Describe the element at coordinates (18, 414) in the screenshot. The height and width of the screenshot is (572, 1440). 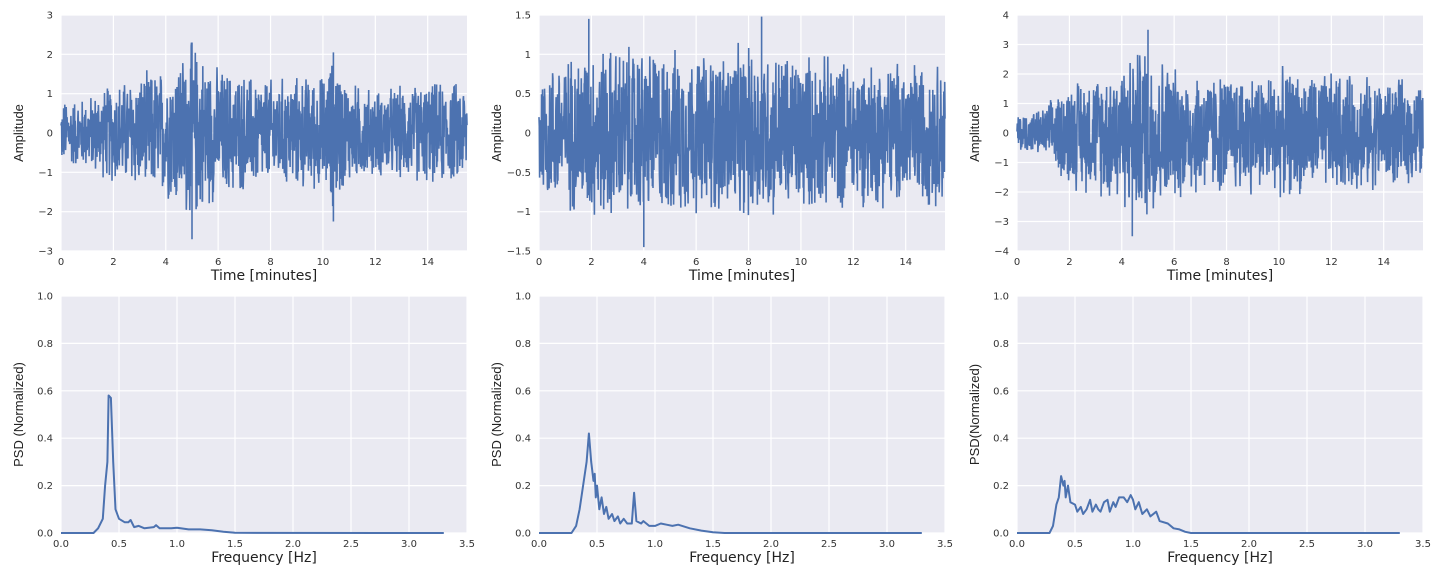
I see `y-axis-label: PSD (Normalized)` at that location.